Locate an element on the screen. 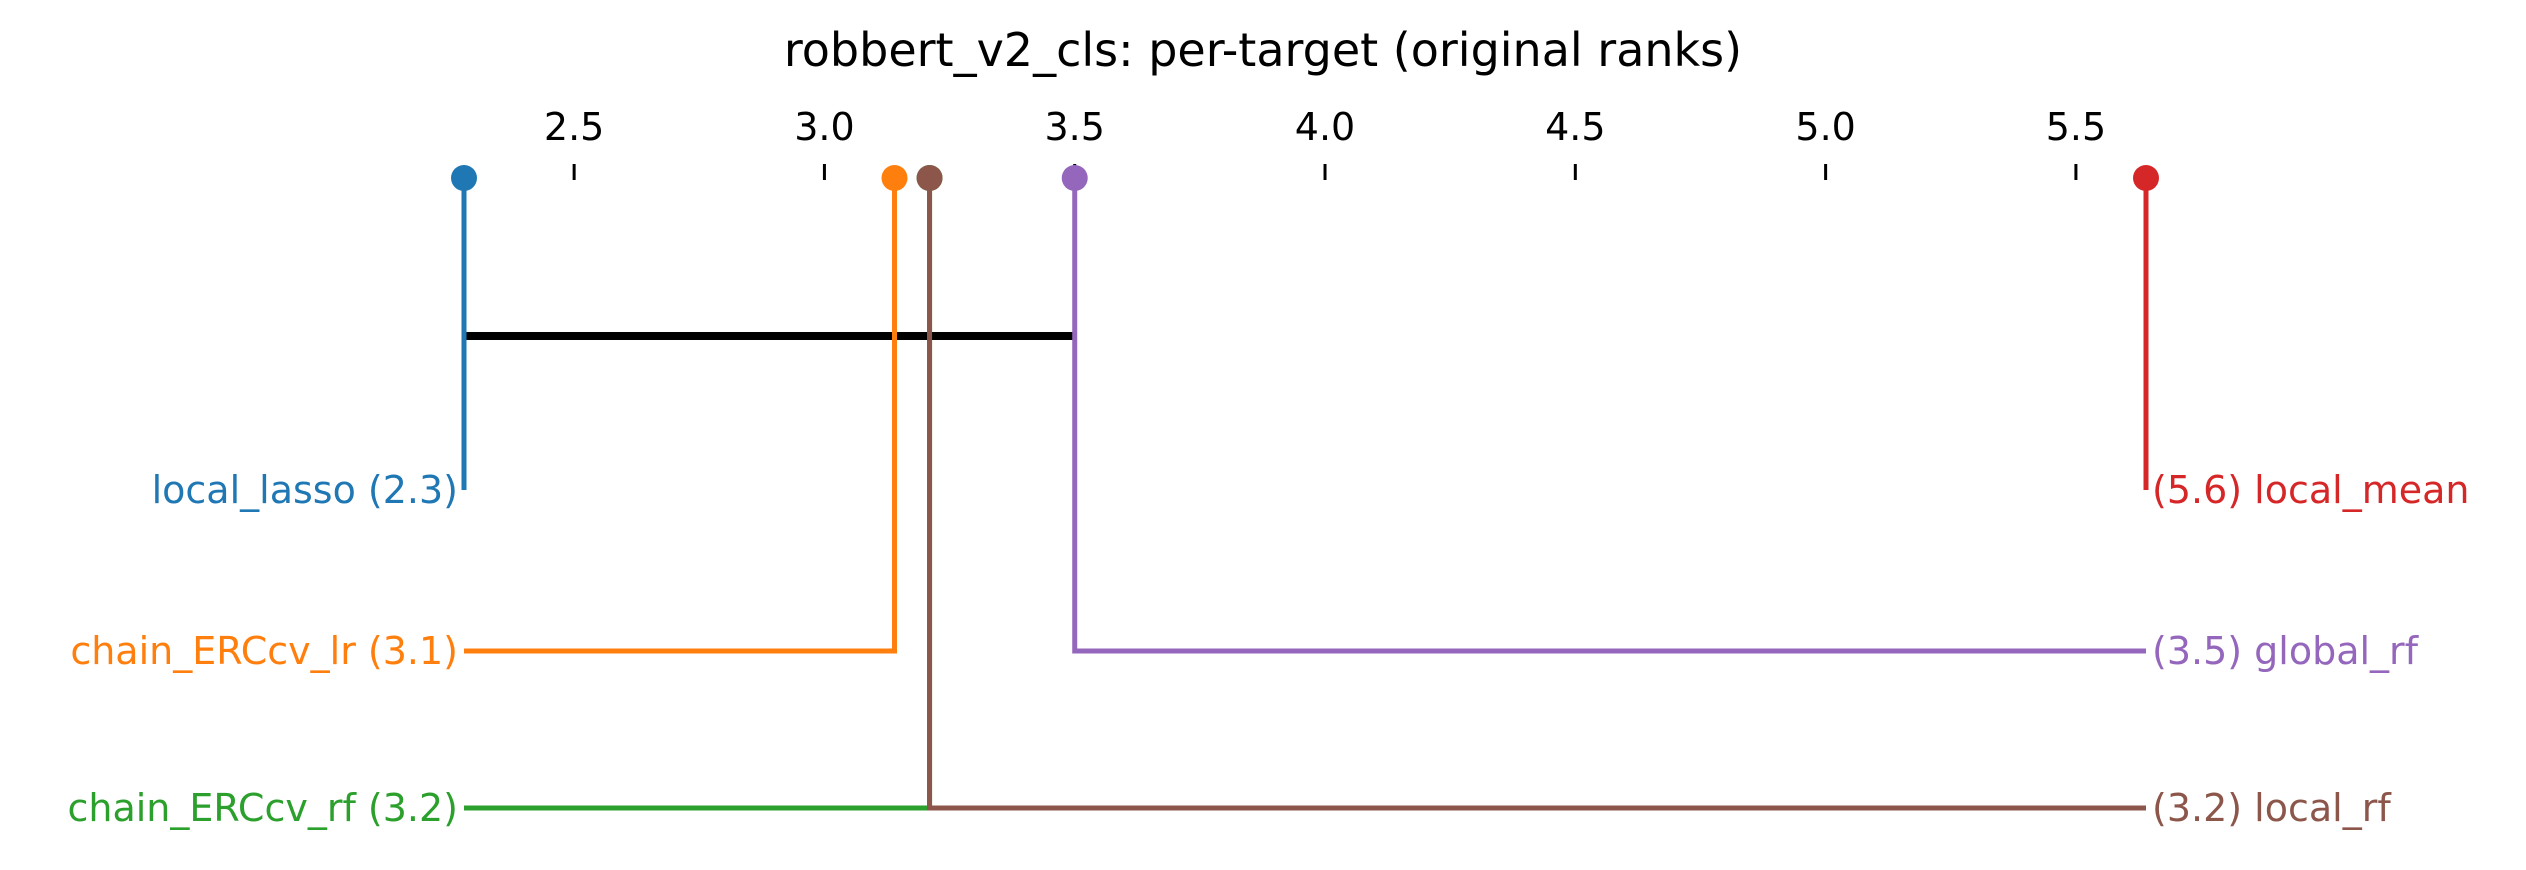  method-label-chain_ERCcv_lr: chain_ERCcv_lr (3.1) is located at coordinates (264, 651).